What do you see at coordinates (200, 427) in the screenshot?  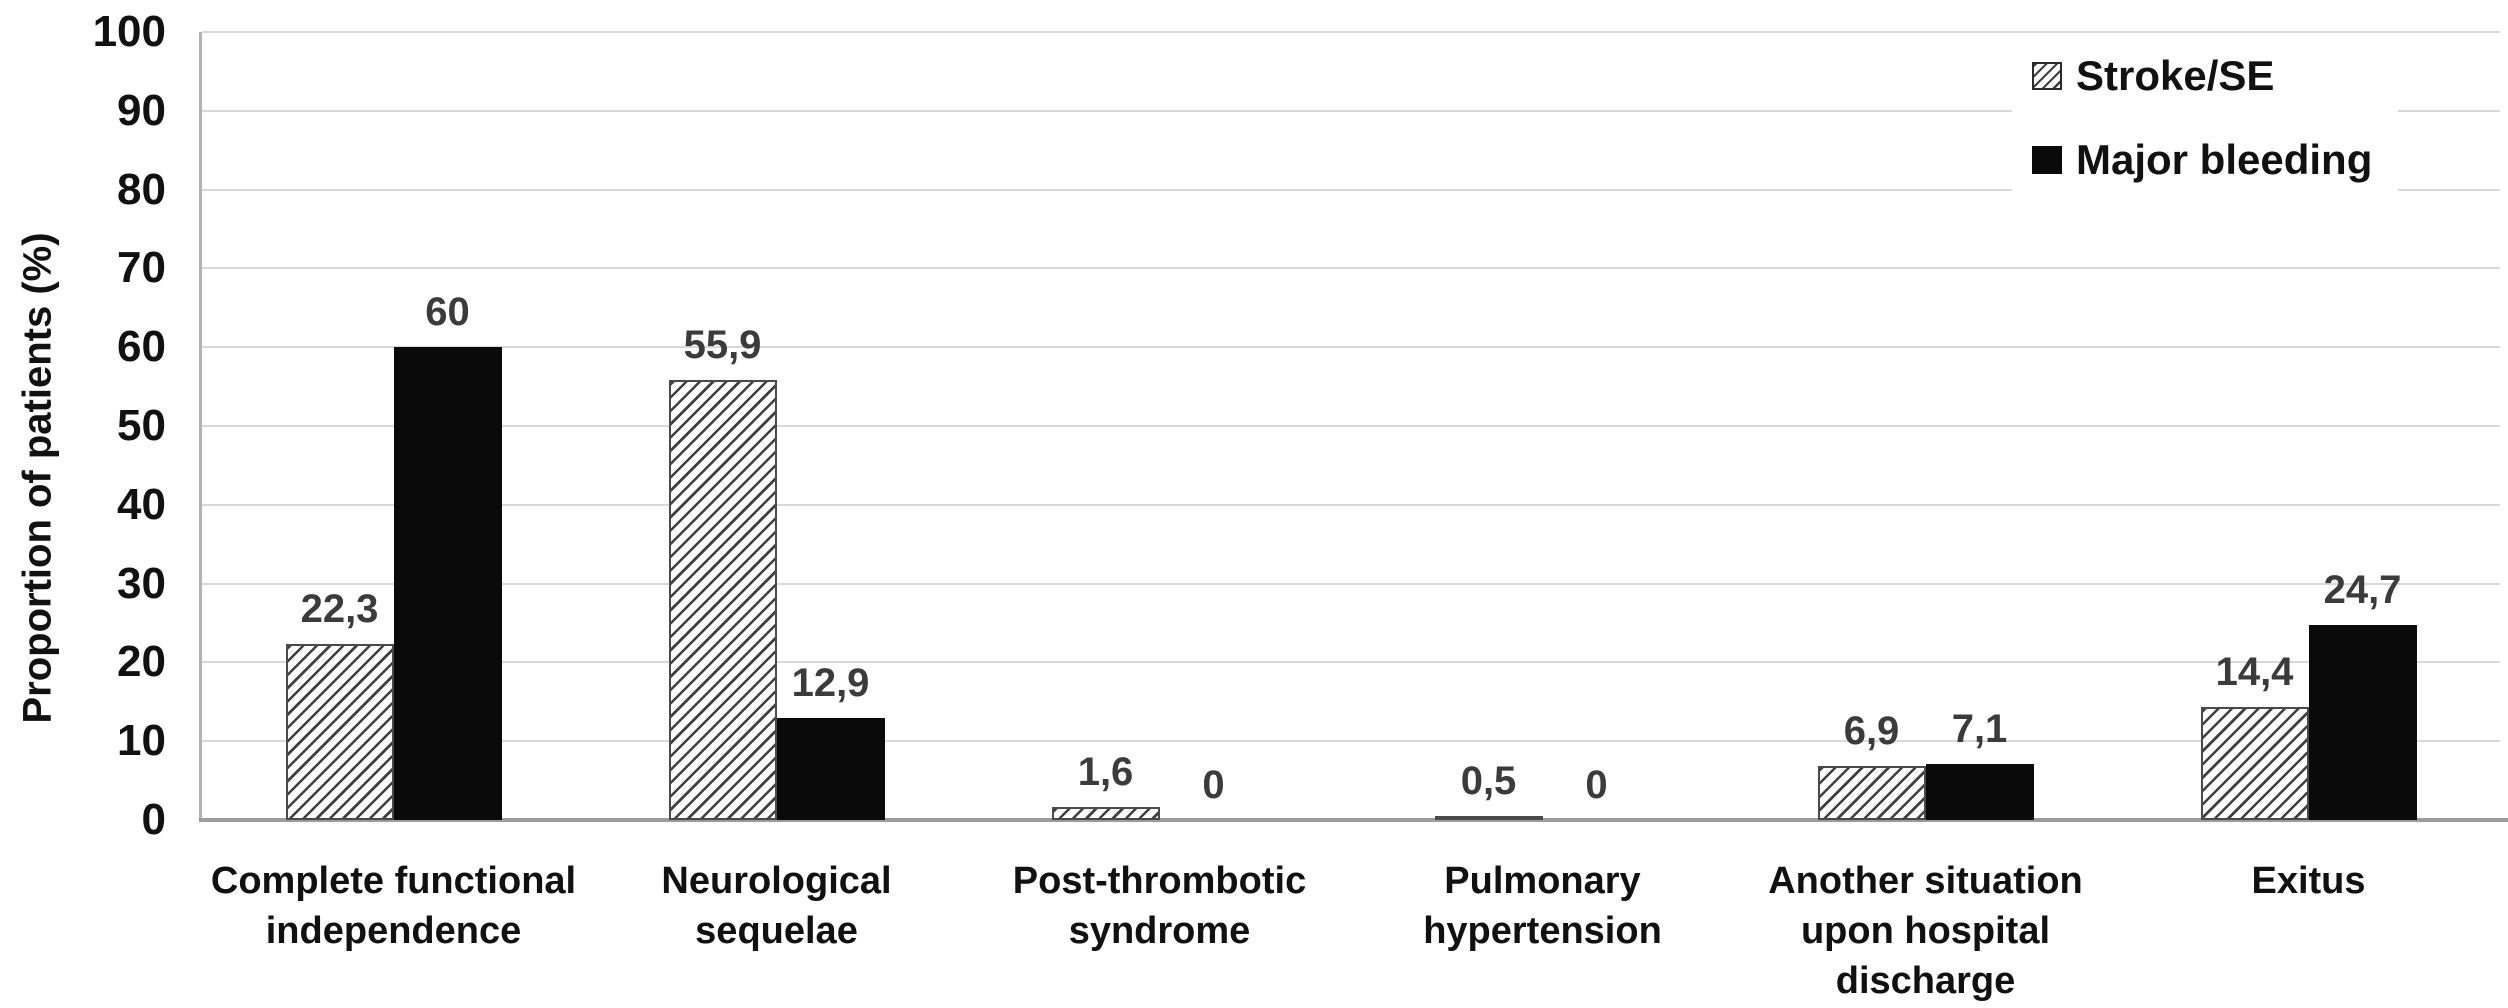 I see `y-axis-line` at bounding box center [200, 427].